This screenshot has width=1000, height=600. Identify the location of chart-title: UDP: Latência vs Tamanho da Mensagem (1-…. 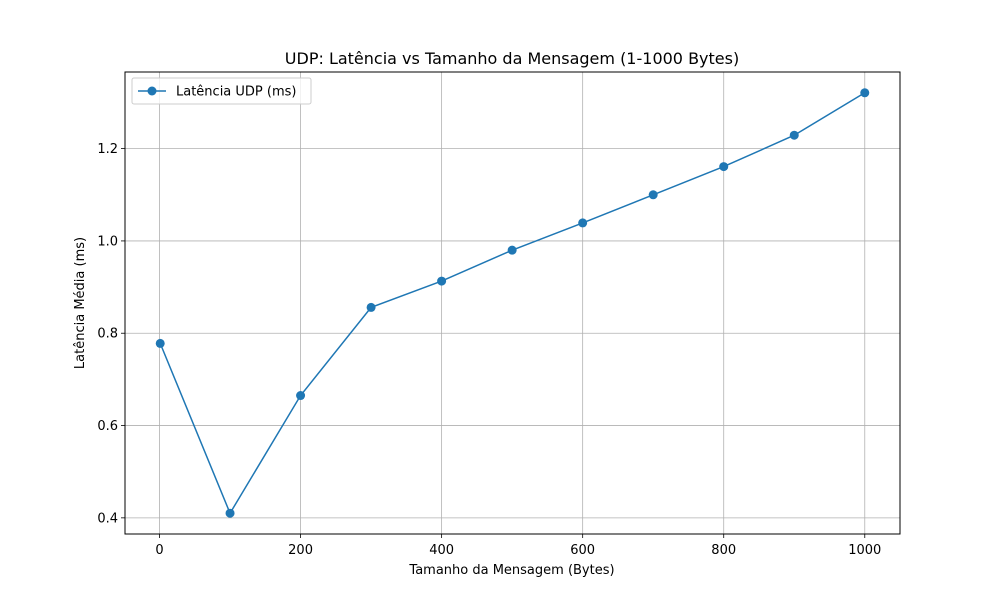
(512, 58).